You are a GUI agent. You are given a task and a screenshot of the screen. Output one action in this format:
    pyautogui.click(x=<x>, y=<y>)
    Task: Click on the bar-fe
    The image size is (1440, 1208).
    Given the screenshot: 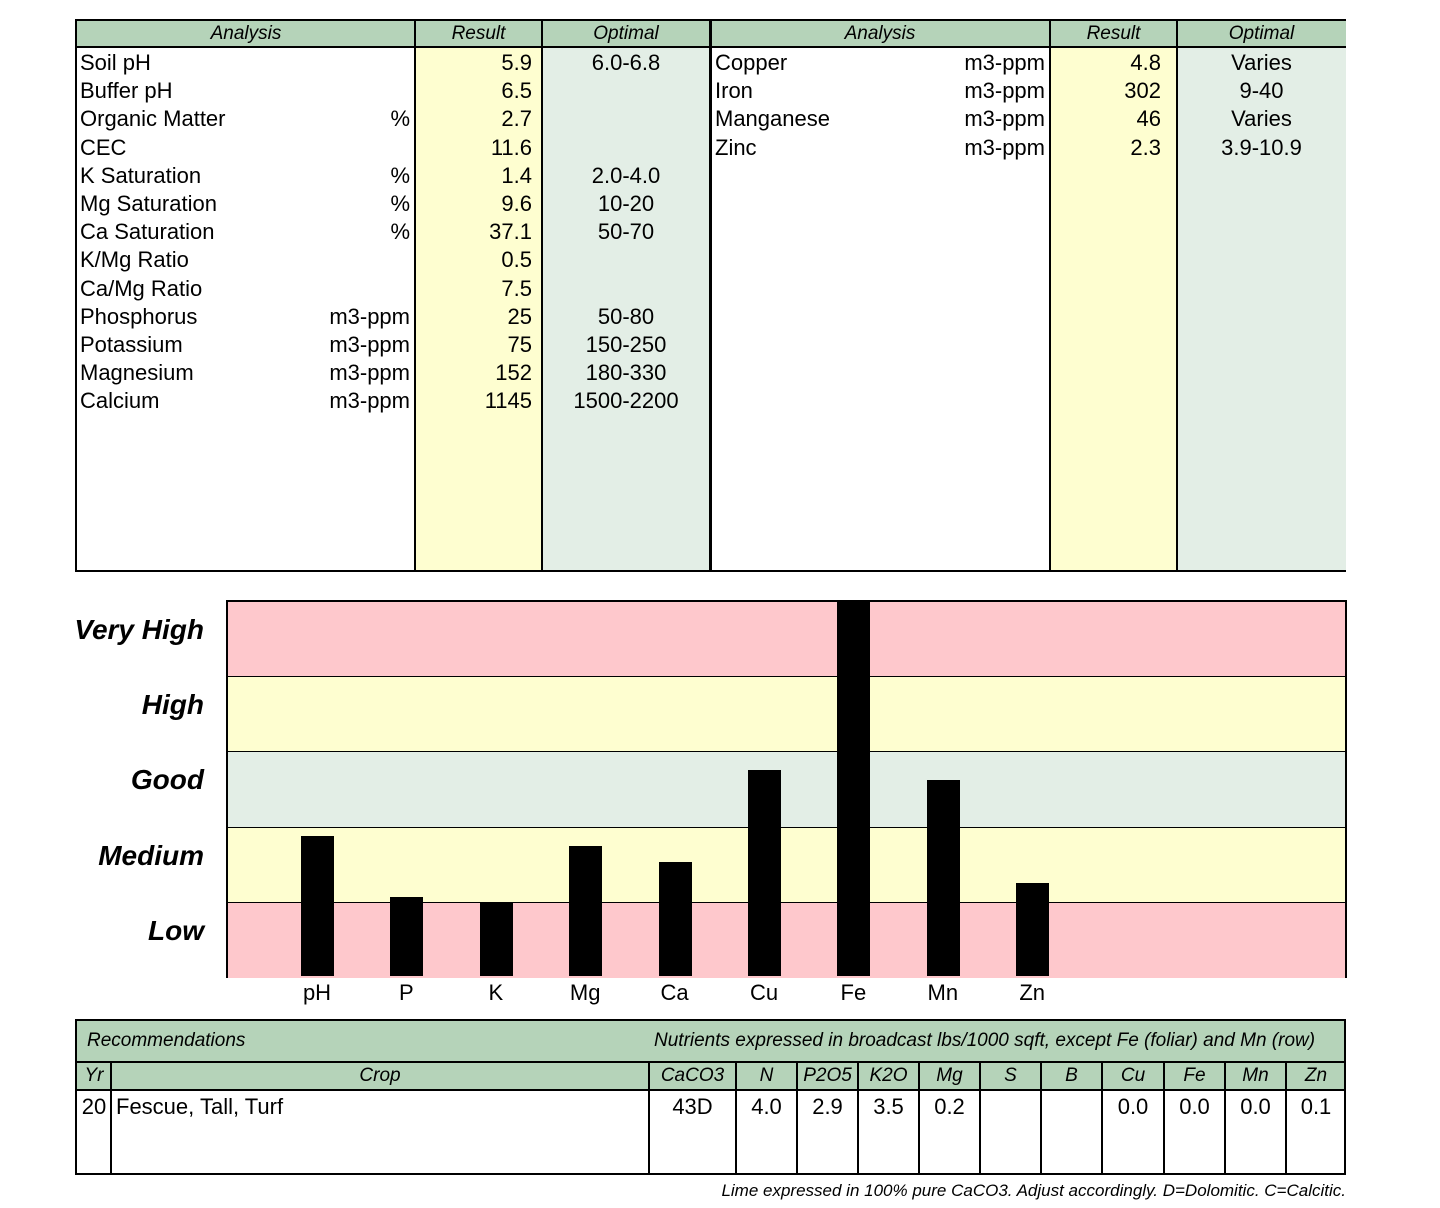 What is the action you would take?
    pyautogui.click(x=854, y=789)
    